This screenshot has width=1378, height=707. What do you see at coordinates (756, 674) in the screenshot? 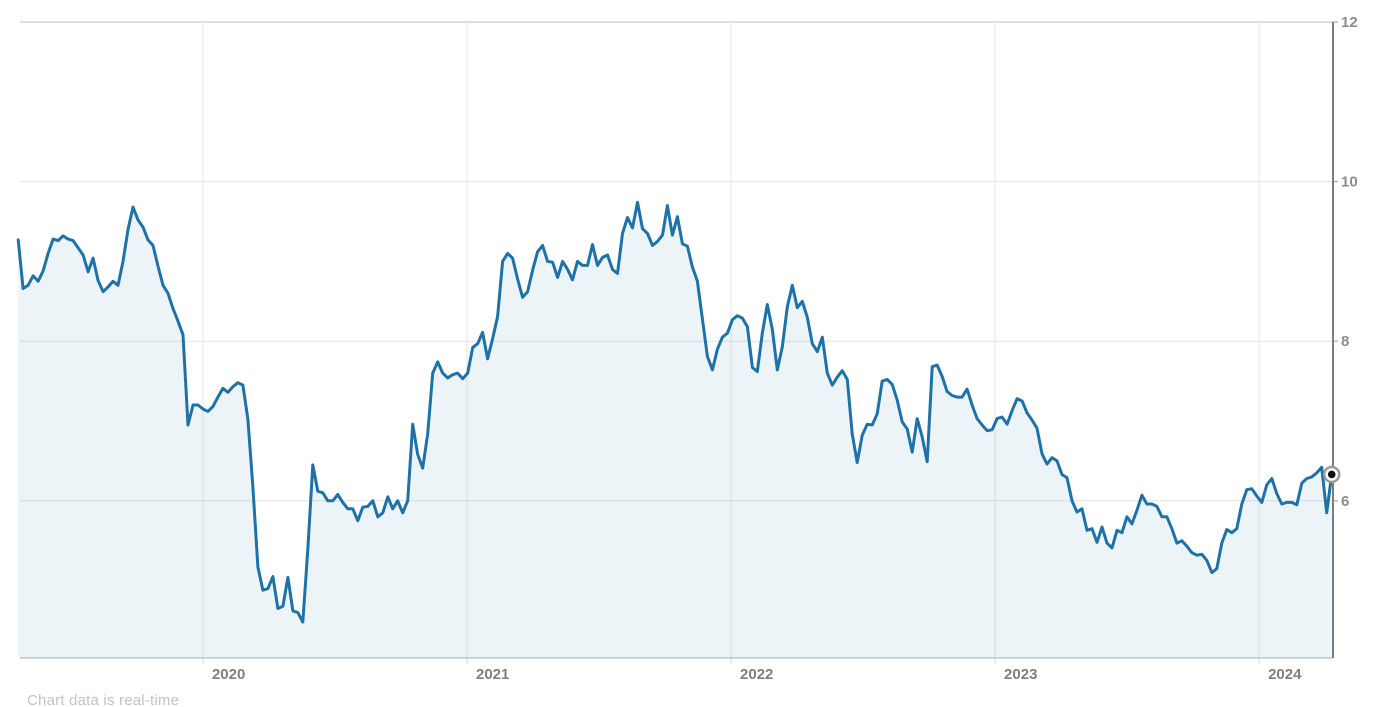
I see `x-axis-label: 2022` at bounding box center [756, 674].